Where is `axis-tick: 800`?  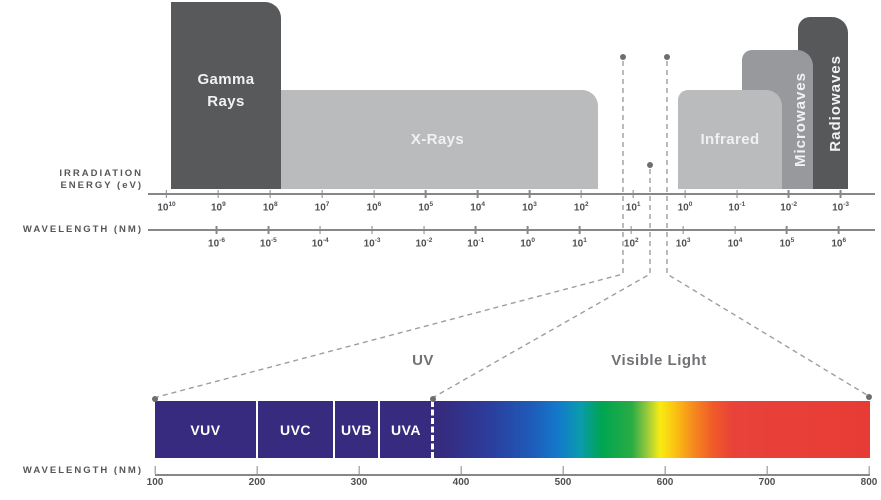
axis-tick: 800 is located at coordinates (869, 477).